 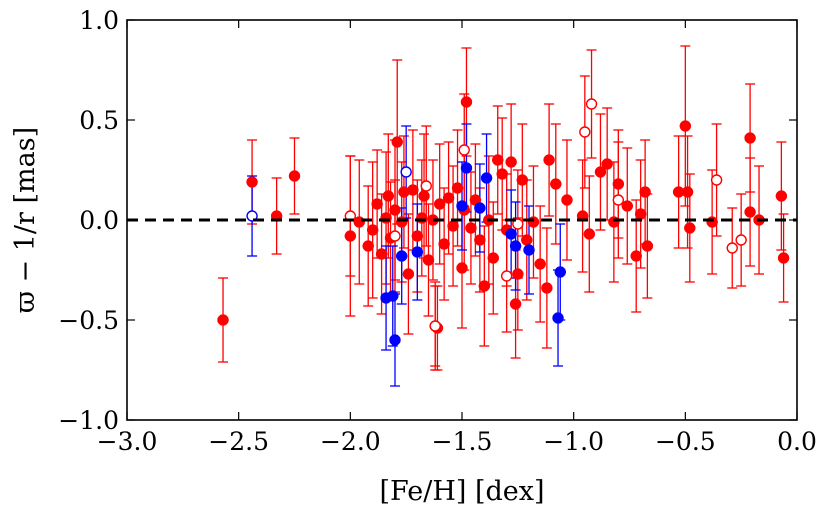 What do you see at coordinates (99, 20) in the screenshot?
I see `y-tick-label: 1.0` at bounding box center [99, 20].